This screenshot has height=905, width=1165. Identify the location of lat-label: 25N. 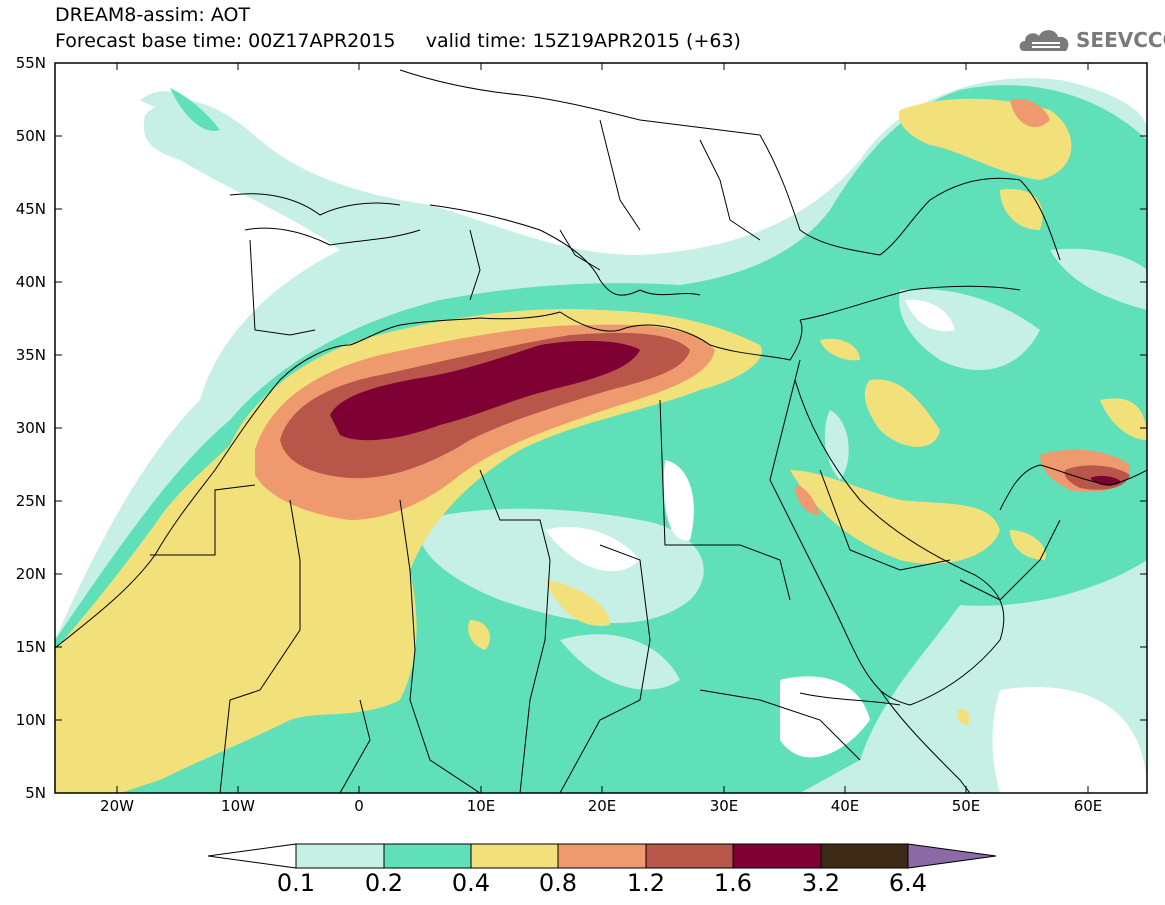
(30, 501).